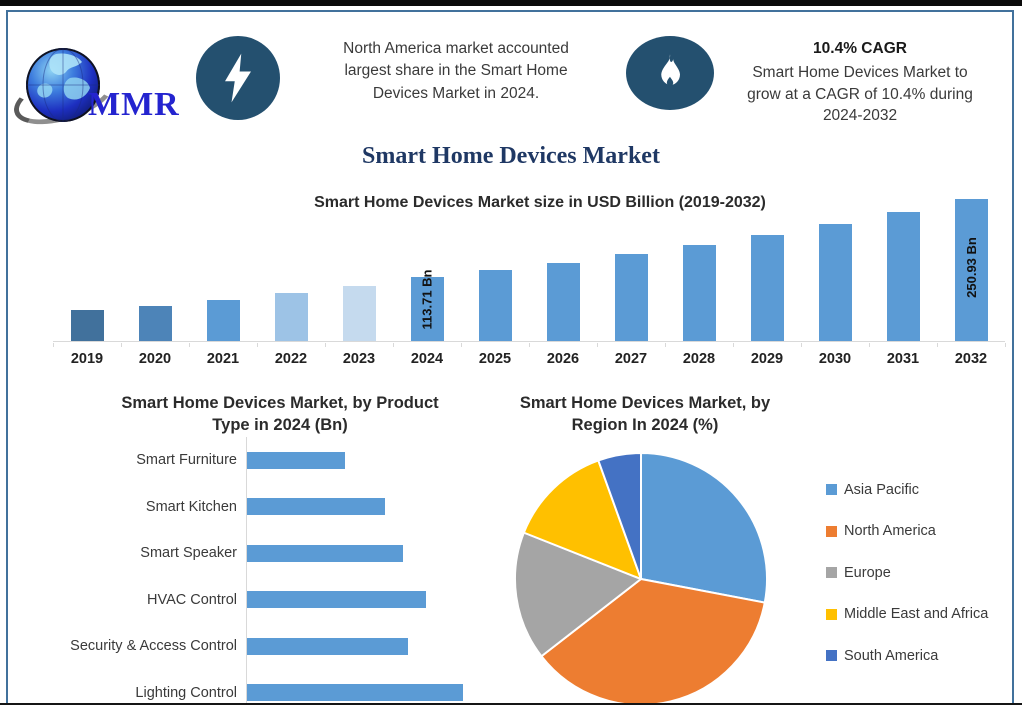  Describe the element at coordinates (835, 359) in the screenshot. I see `year-label-2030: 2030` at that location.